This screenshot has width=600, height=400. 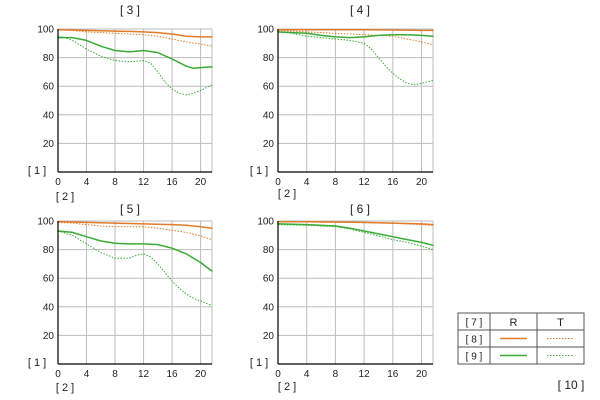 What do you see at coordinates (560, 323) in the screenshot?
I see `legend-col-t: T` at bounding box center [560, 323].